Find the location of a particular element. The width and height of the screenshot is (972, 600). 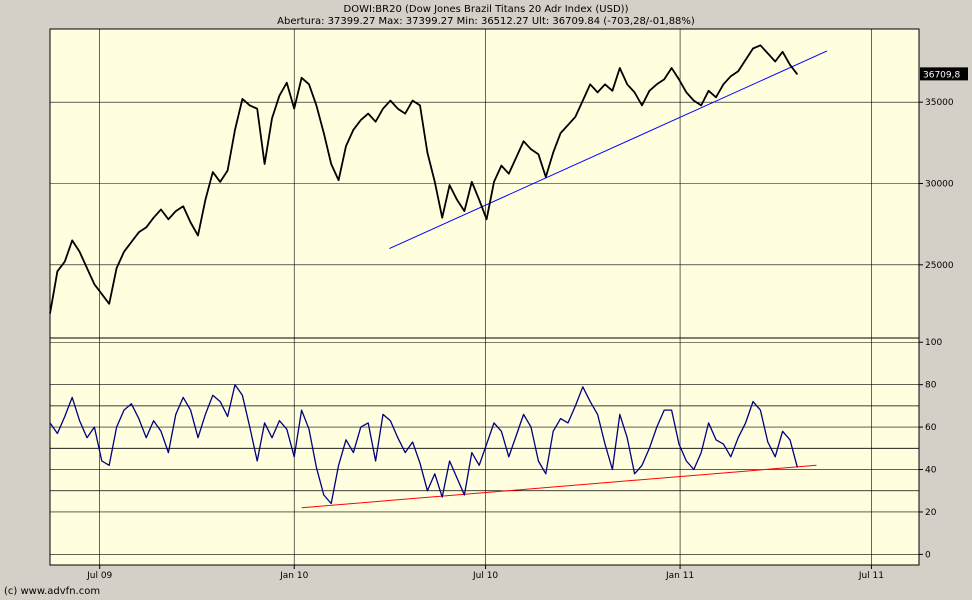

rsi-trendline is located at coordinates (559, 486).